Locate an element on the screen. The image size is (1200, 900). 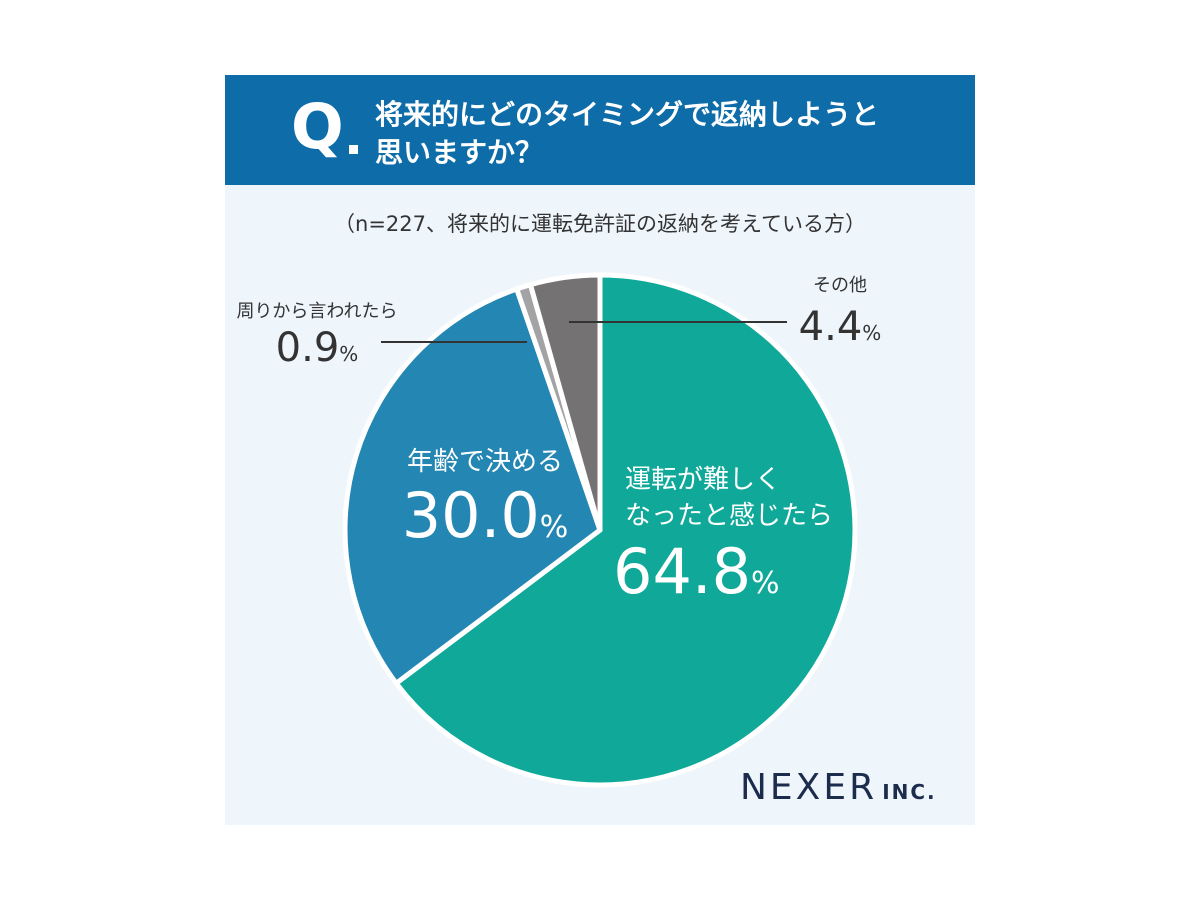
question-text-line1: 将来的にどのタイミングで返納しようと is located at coordinates (627, 114).